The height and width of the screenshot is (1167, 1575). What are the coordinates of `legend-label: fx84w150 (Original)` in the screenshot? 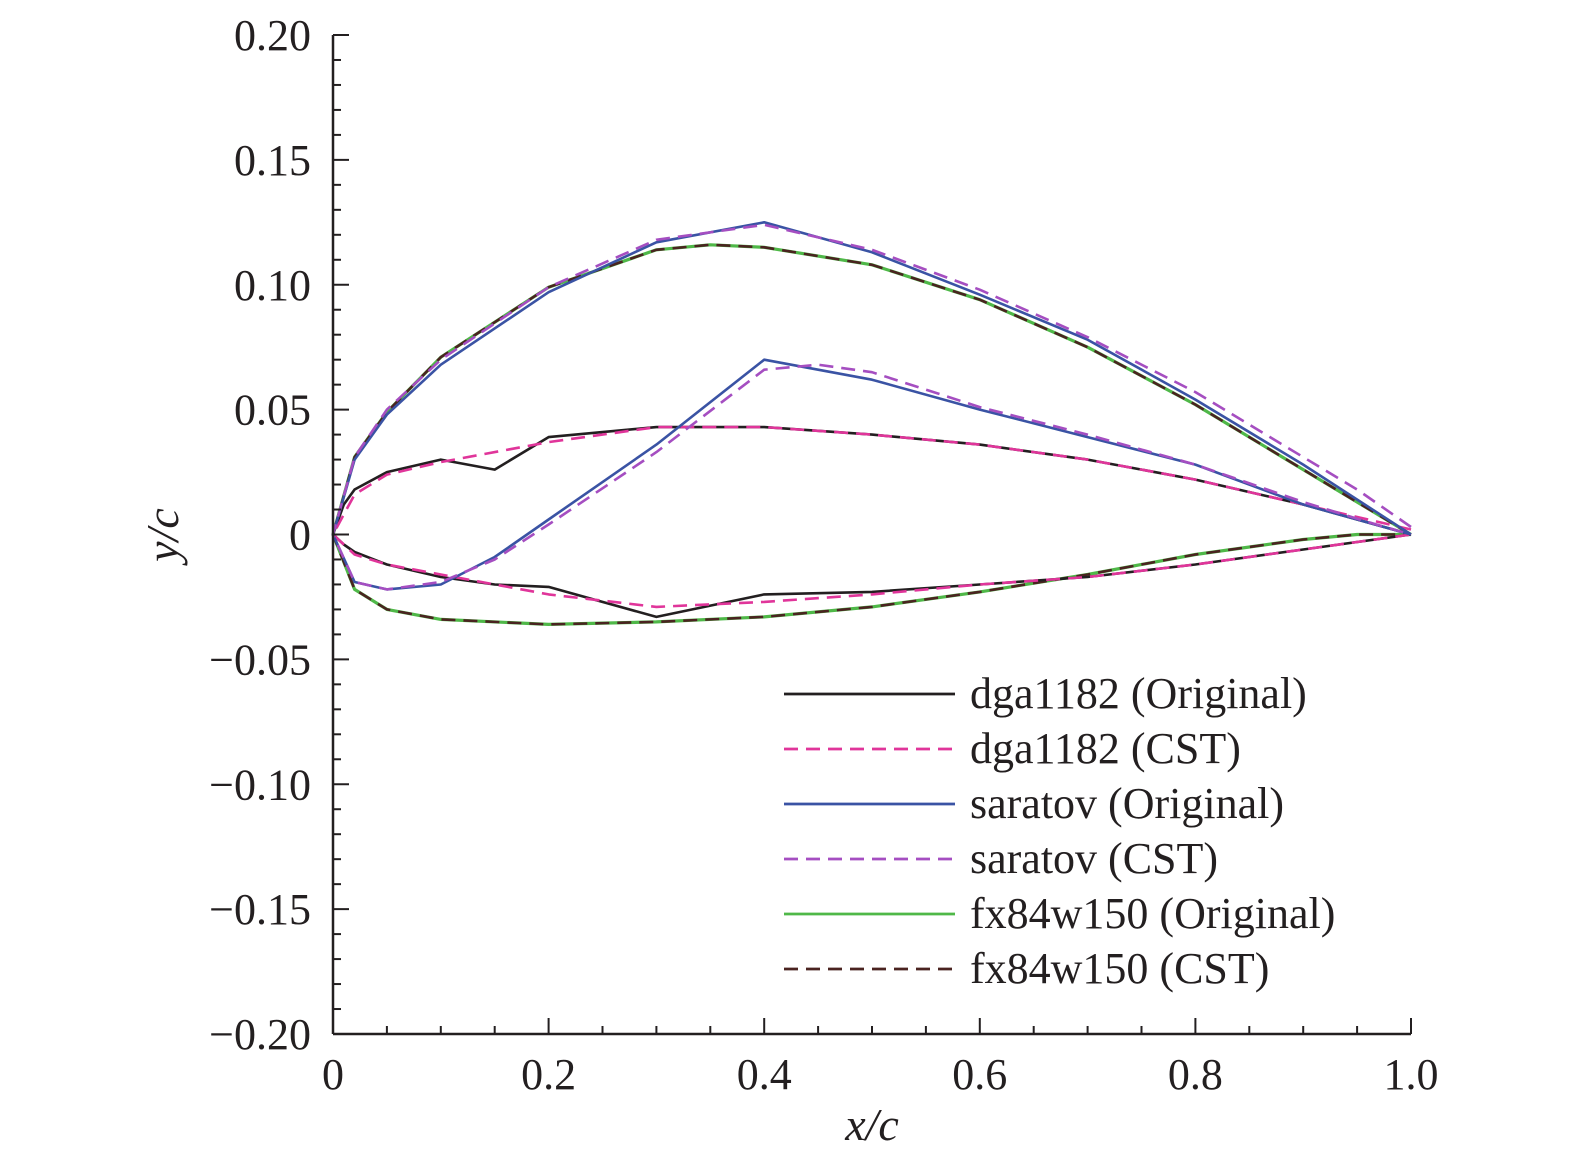 It's located at (1152, 913).